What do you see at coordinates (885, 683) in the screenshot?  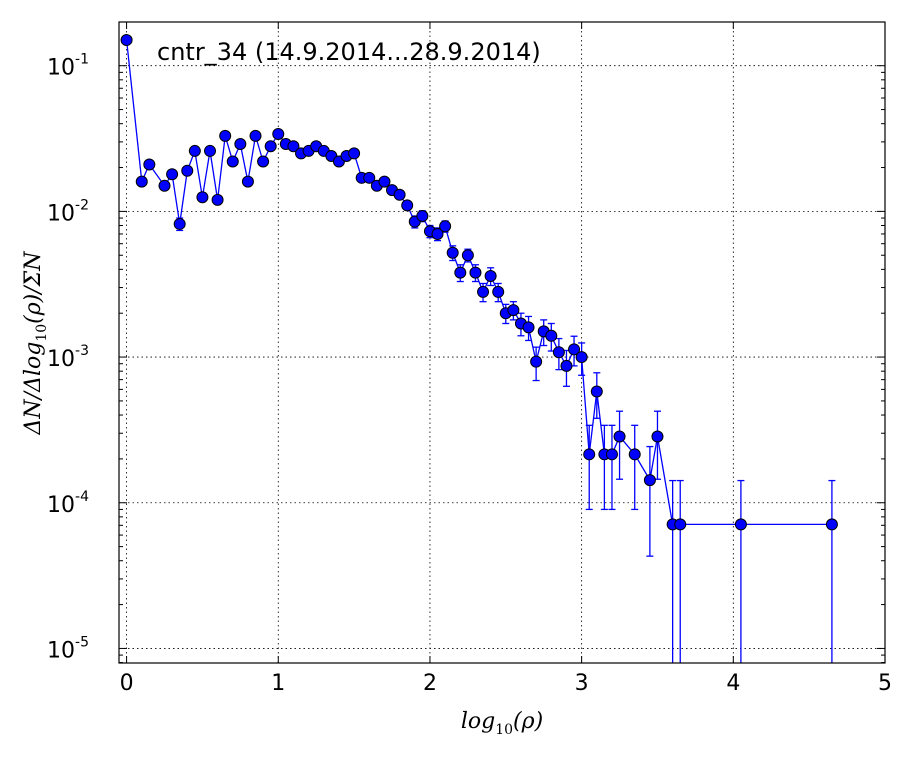 I see `x-tick-label: 5` at bounding box center [885, 683].